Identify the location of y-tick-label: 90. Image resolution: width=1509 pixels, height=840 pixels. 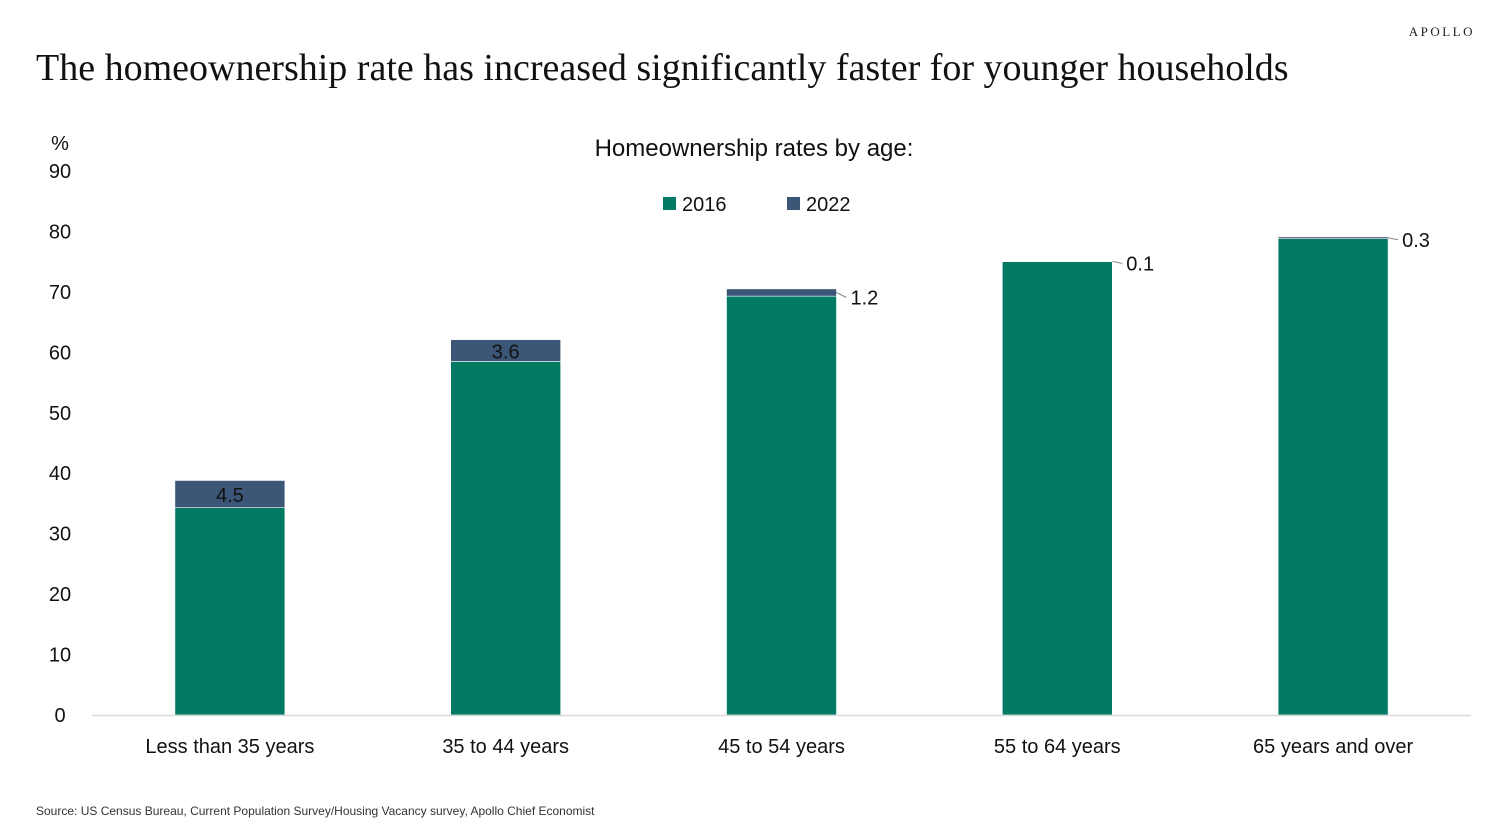
(60, 172).